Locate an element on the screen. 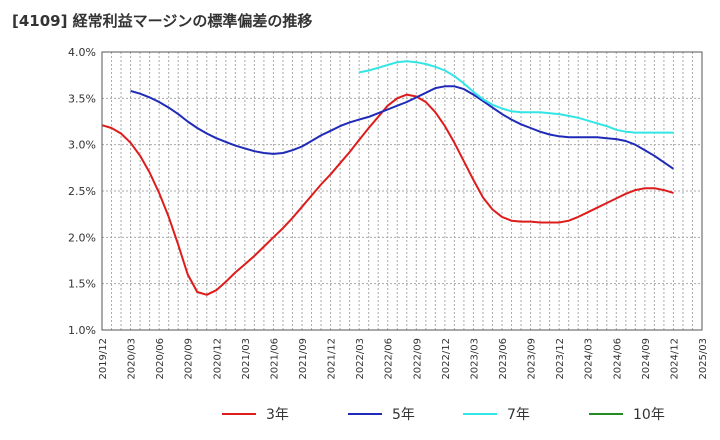  x-tick-label: 2024/09 is located at coordinates (646, 359).